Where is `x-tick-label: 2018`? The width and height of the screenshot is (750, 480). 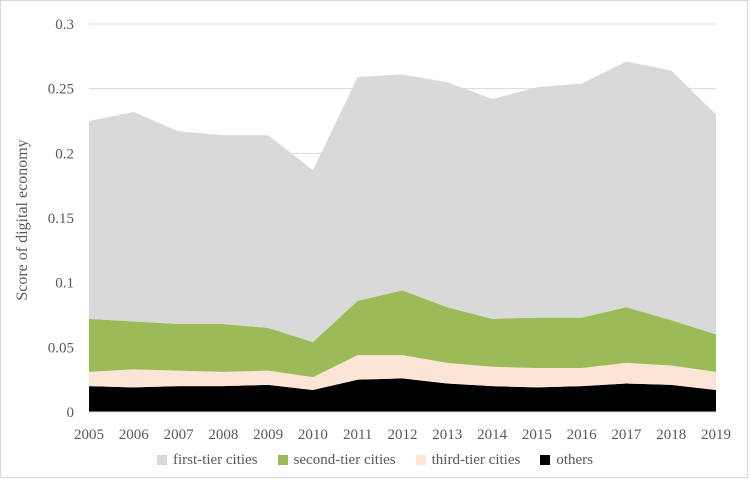 x-tick-label: 2018 is located at coordinates (671, 435).